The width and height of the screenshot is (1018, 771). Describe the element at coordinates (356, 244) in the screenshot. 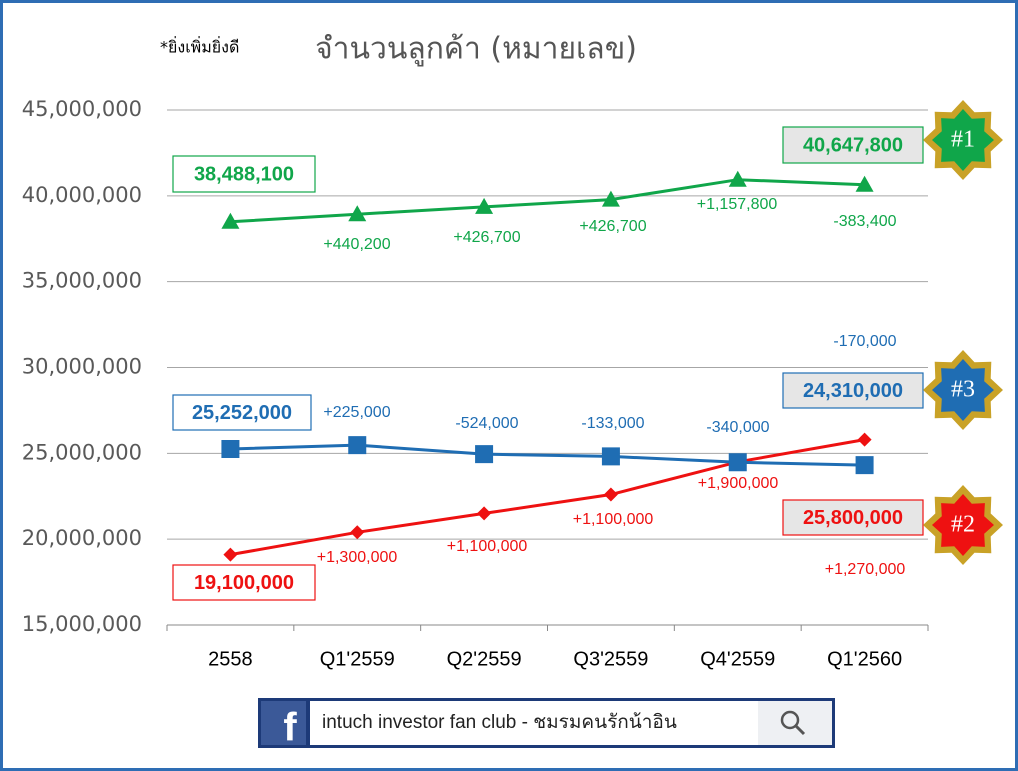

I see `change-label: +440,200` at that location.